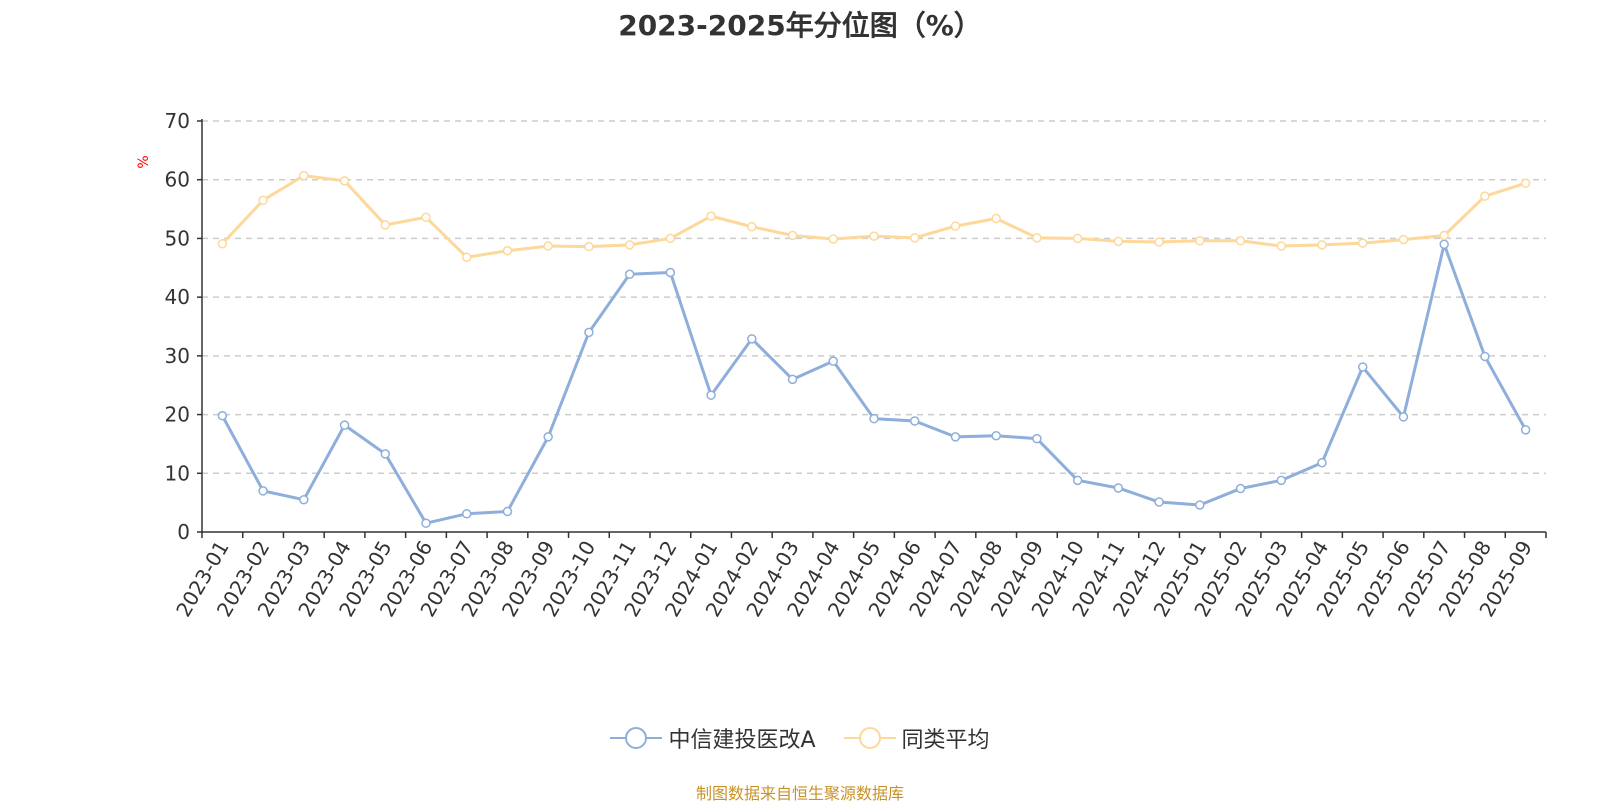 The height and width of the screenshot is (804, 1600). What do you see at coordinates (177, 180) in the screenshot?
I see `y-tick-label: 60` at bounding box center [177, 180].